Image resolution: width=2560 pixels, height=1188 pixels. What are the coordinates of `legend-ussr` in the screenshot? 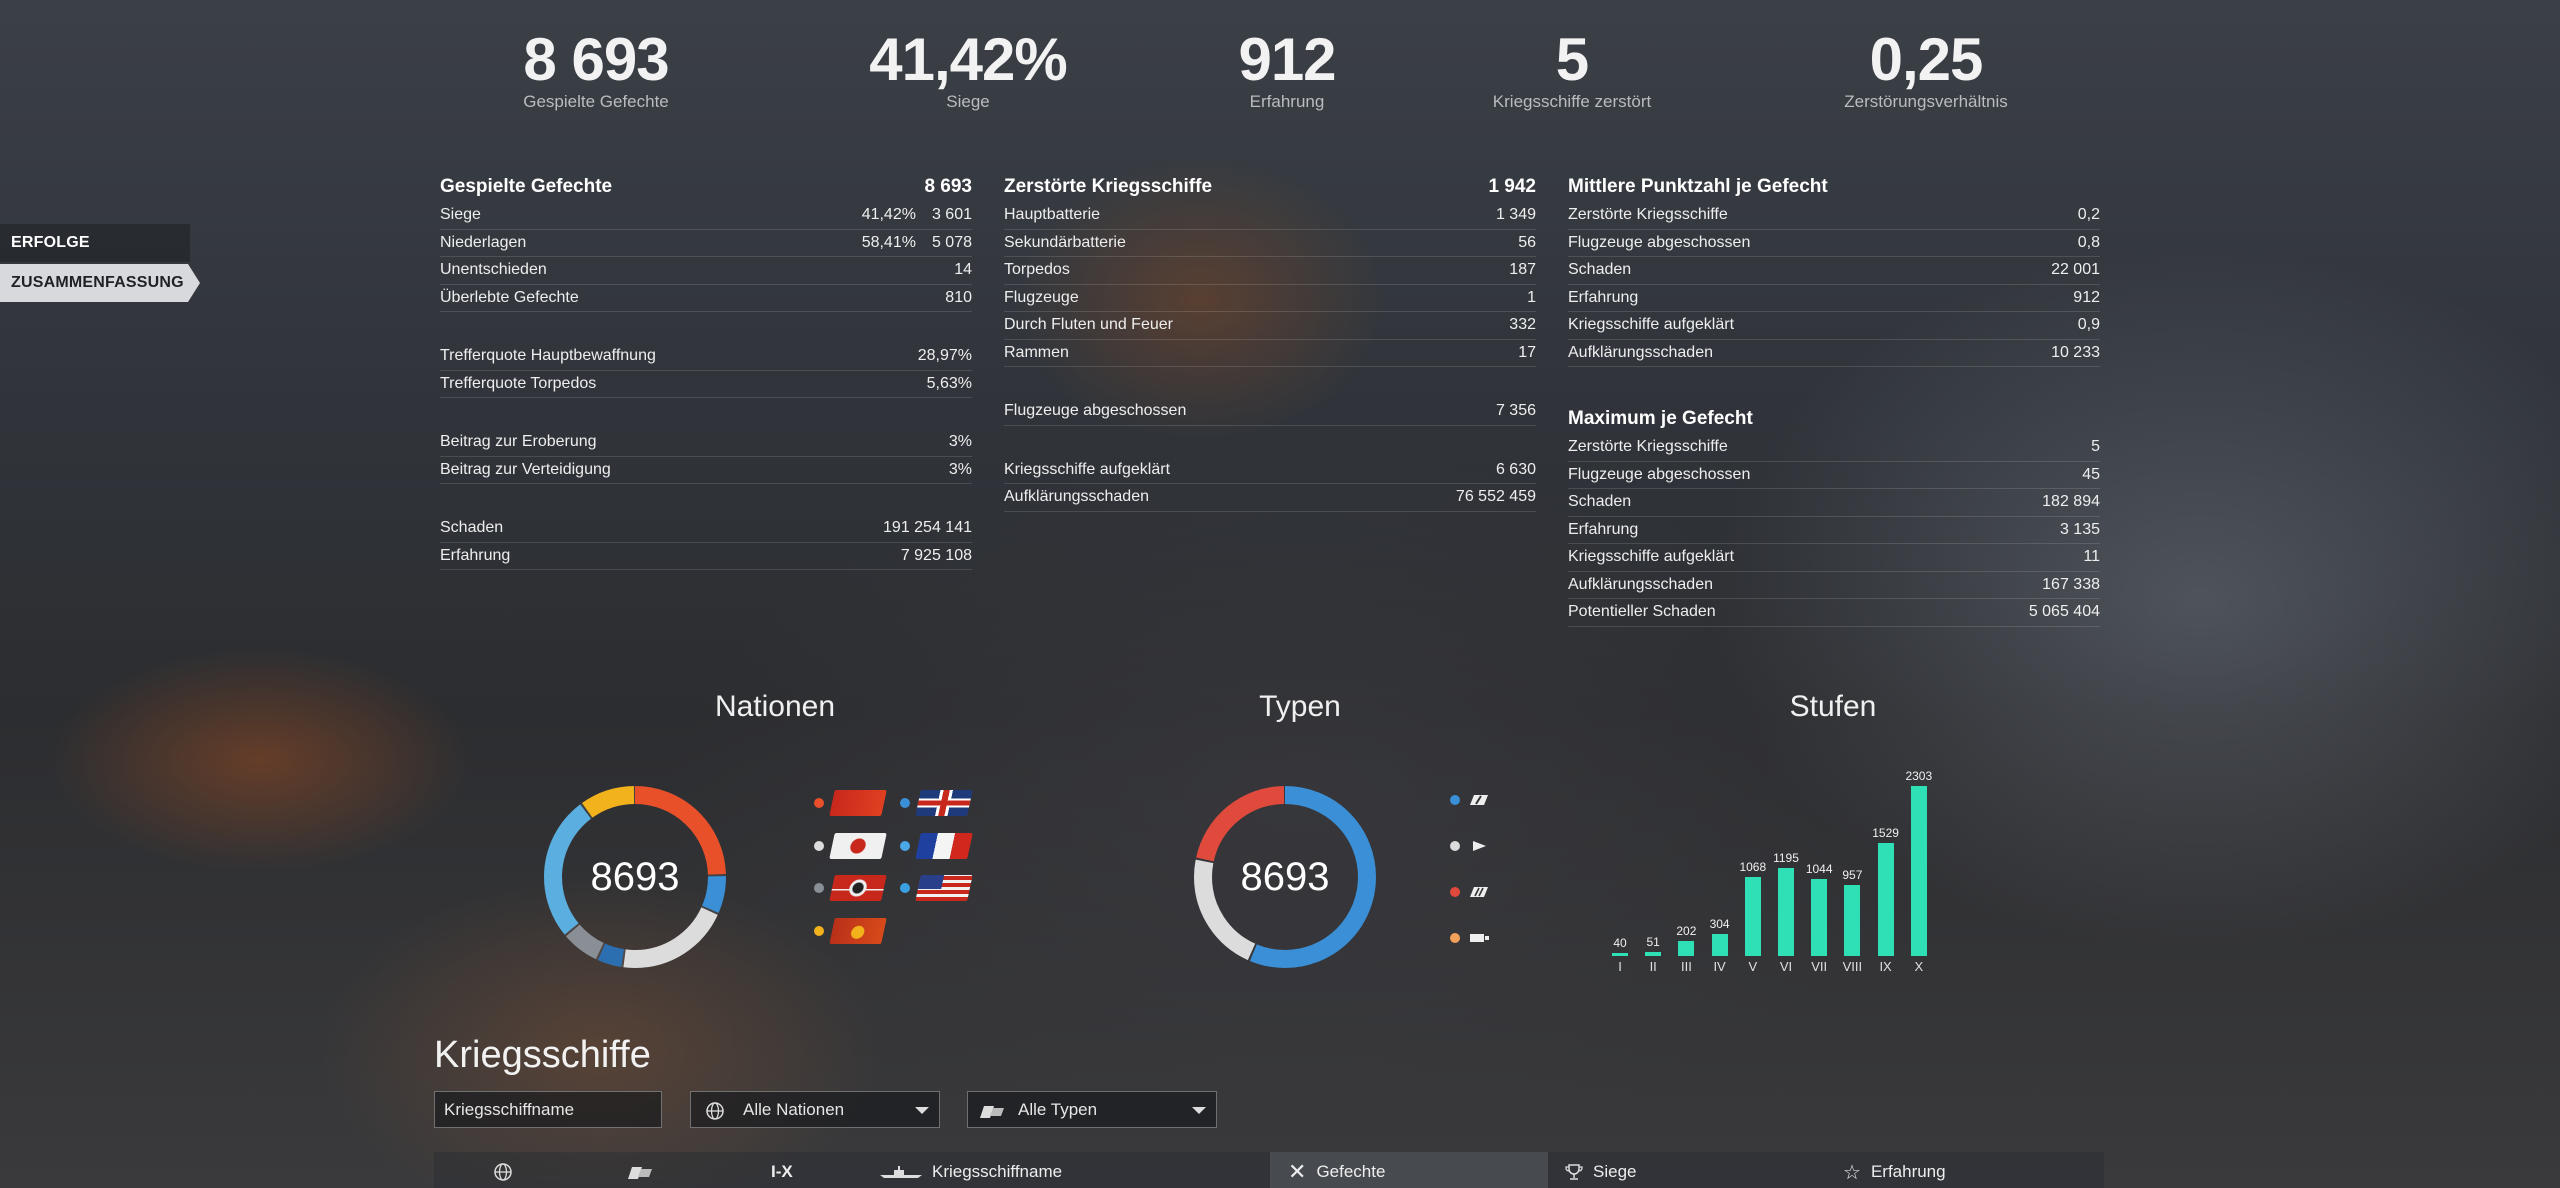 It's located at (850, 803).